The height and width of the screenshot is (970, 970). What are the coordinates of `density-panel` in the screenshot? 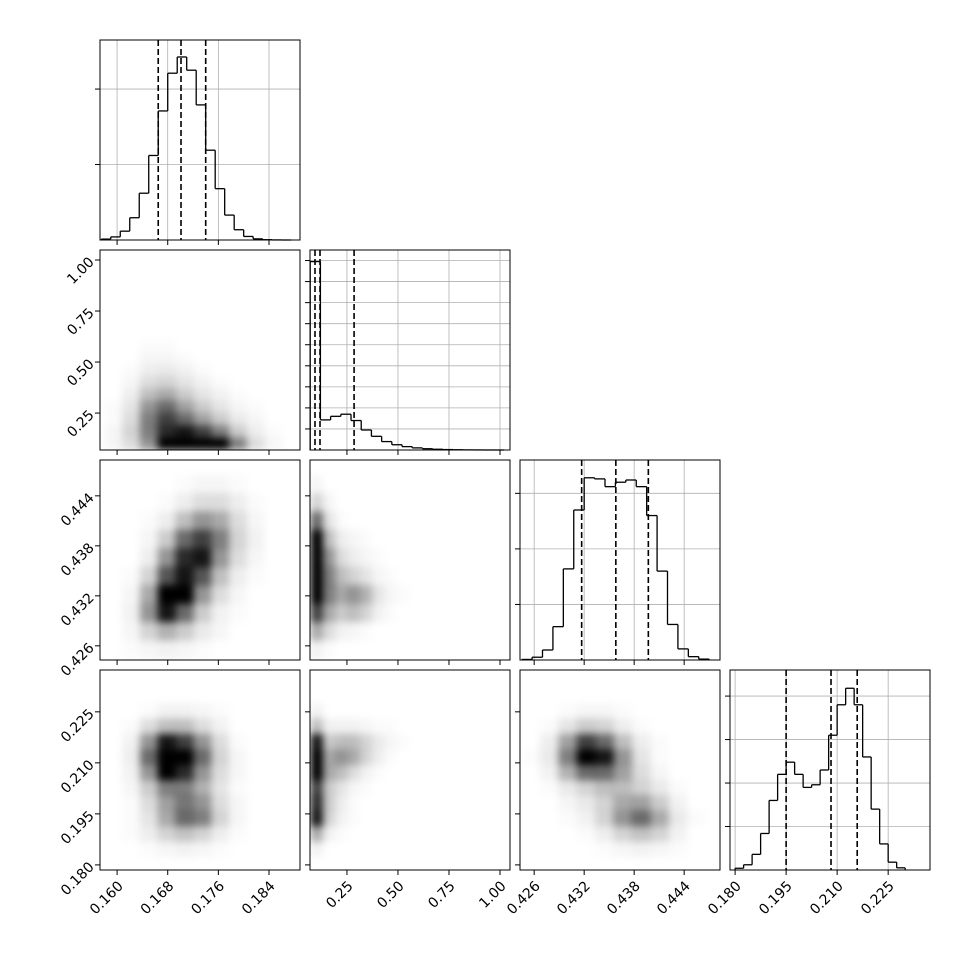 It's located at (202, 576).